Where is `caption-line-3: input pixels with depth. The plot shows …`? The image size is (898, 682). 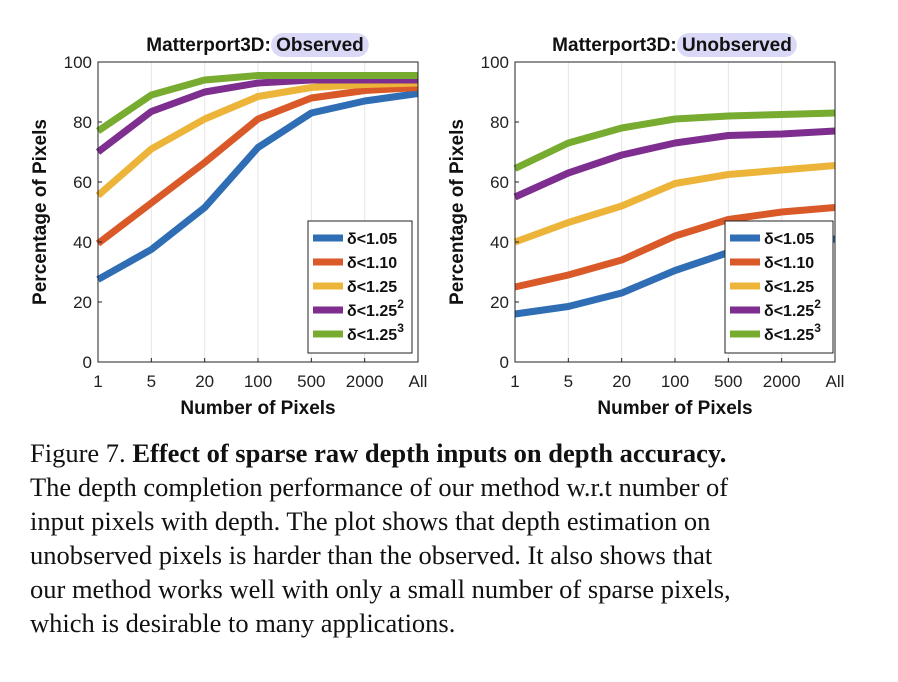
caption-line-3: input pixels with depth. The plot shows … is located at coordinates (370, 521).